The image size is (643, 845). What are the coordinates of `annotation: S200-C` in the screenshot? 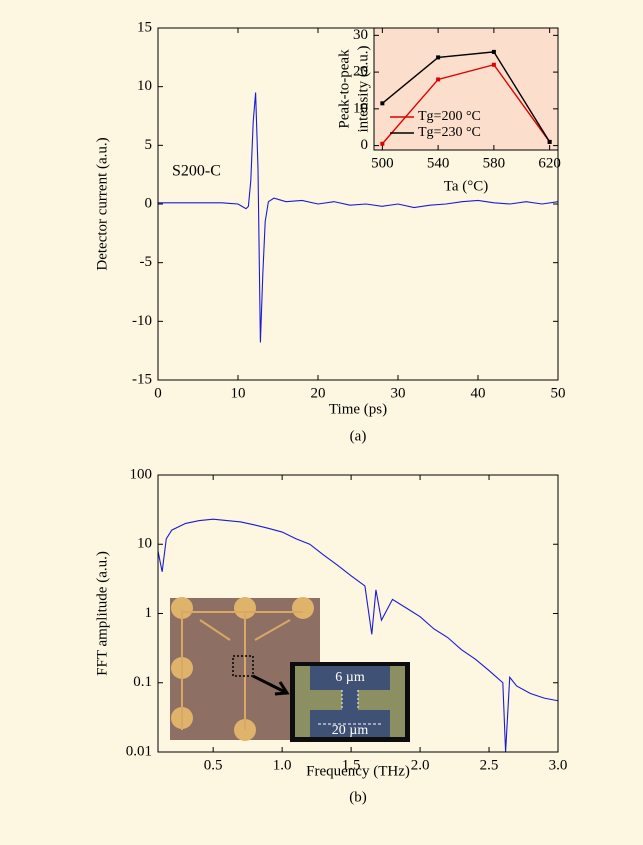 It's located at (196, 171).